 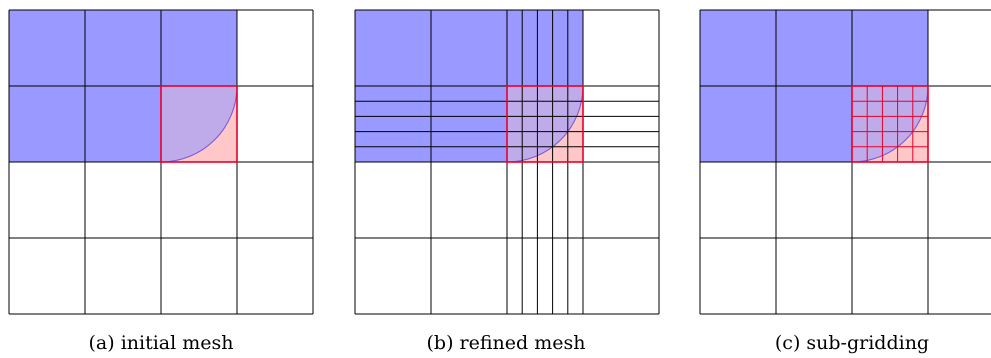 I want to click on interface-curve, so click(x=199, y=124).